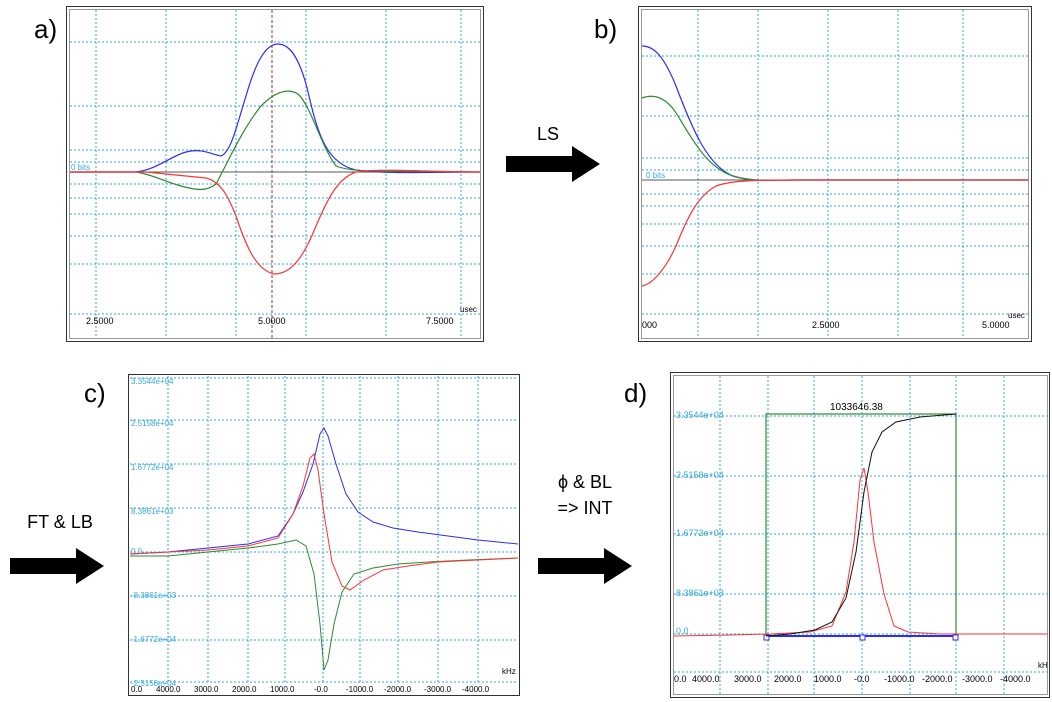  I want to click on integral-left-handle, so click(766, 637).